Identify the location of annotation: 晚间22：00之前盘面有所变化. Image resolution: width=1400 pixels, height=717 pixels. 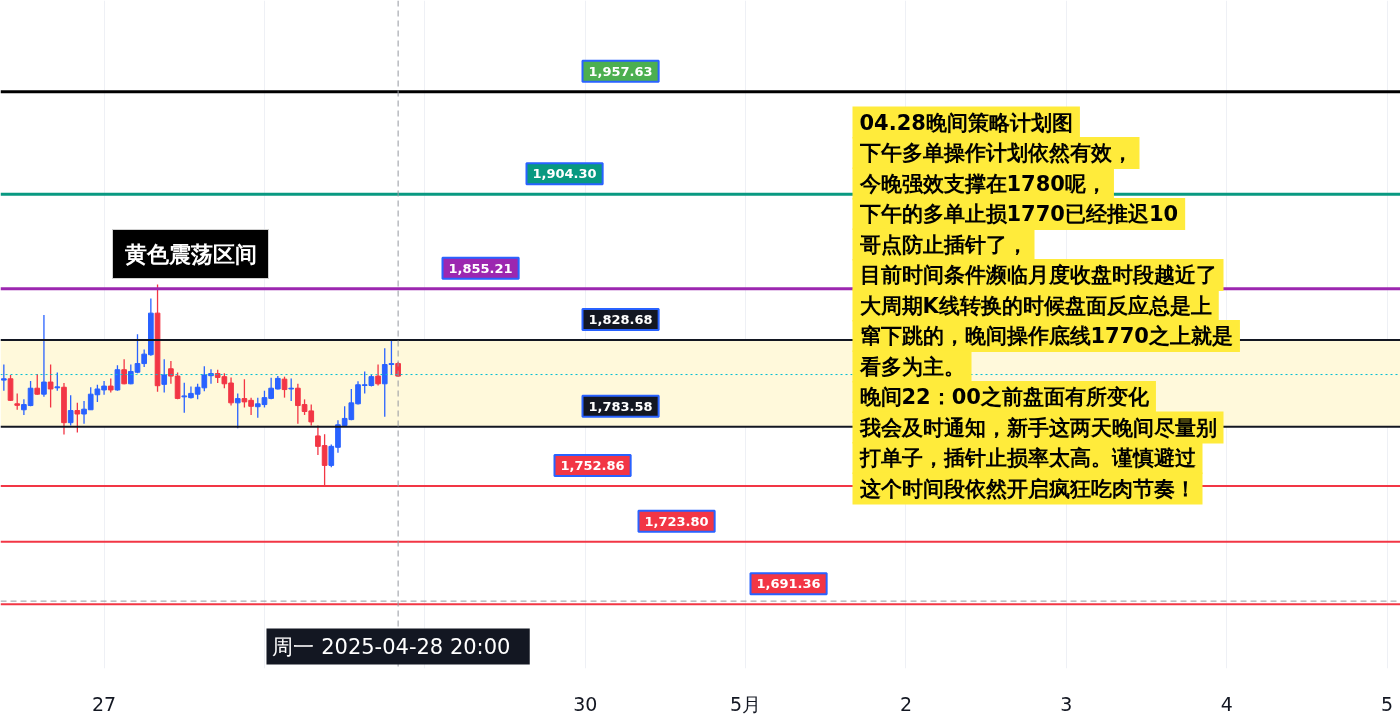
(1004, 397).